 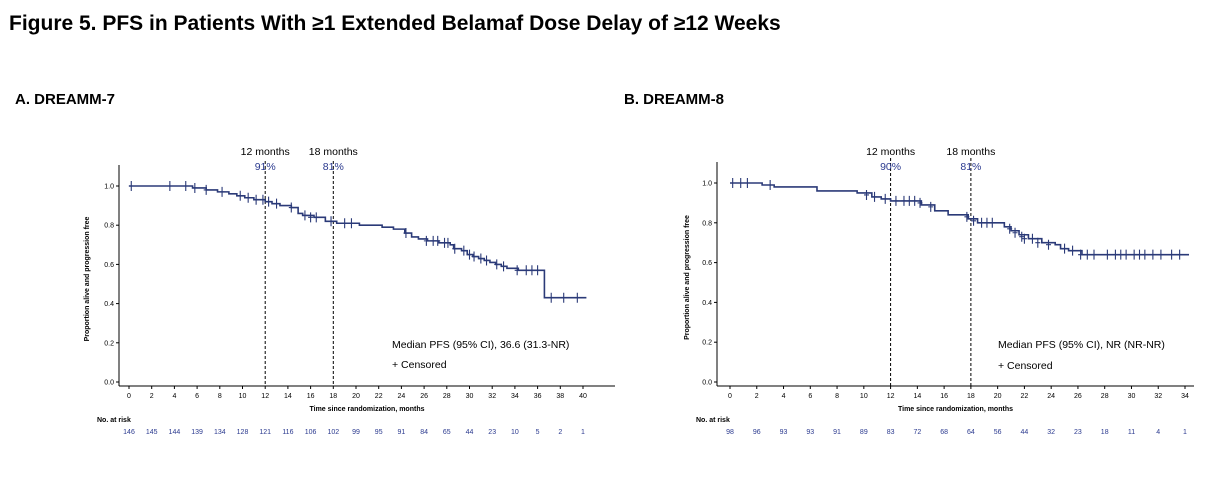 I want to click on at-risk-value: 5, so click(x=538, y=432).